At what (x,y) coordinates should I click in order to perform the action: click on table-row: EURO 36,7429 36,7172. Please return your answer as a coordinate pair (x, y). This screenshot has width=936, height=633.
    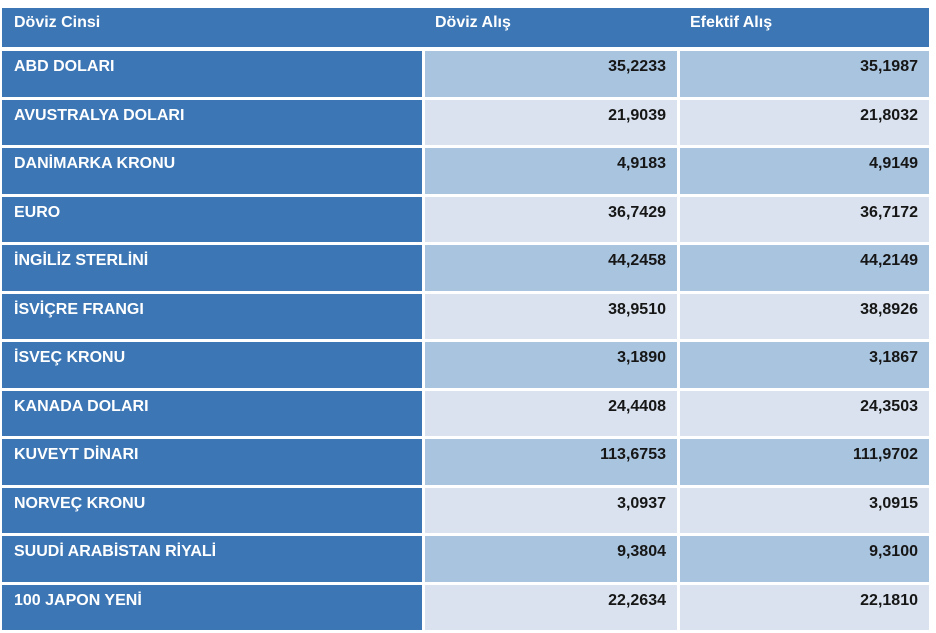
    Looking at the image, I should click on (465, 219).